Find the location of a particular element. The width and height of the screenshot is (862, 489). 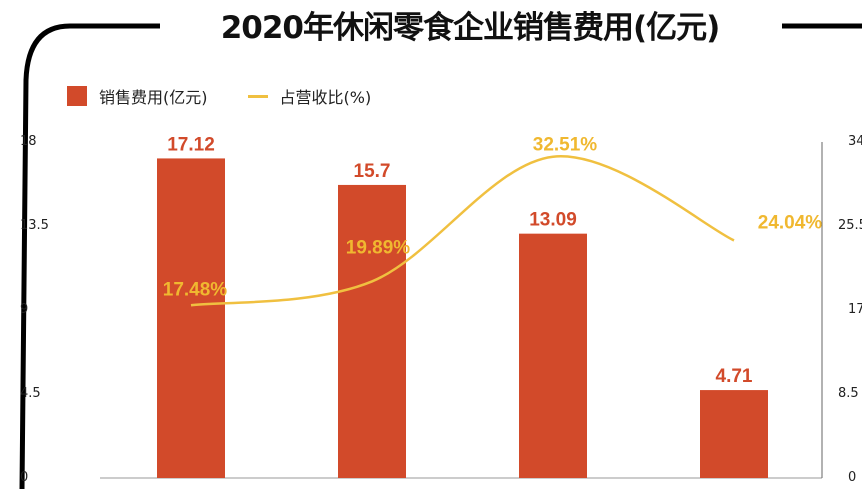

legend-bar-swatch is located at coordinates (77, 96).